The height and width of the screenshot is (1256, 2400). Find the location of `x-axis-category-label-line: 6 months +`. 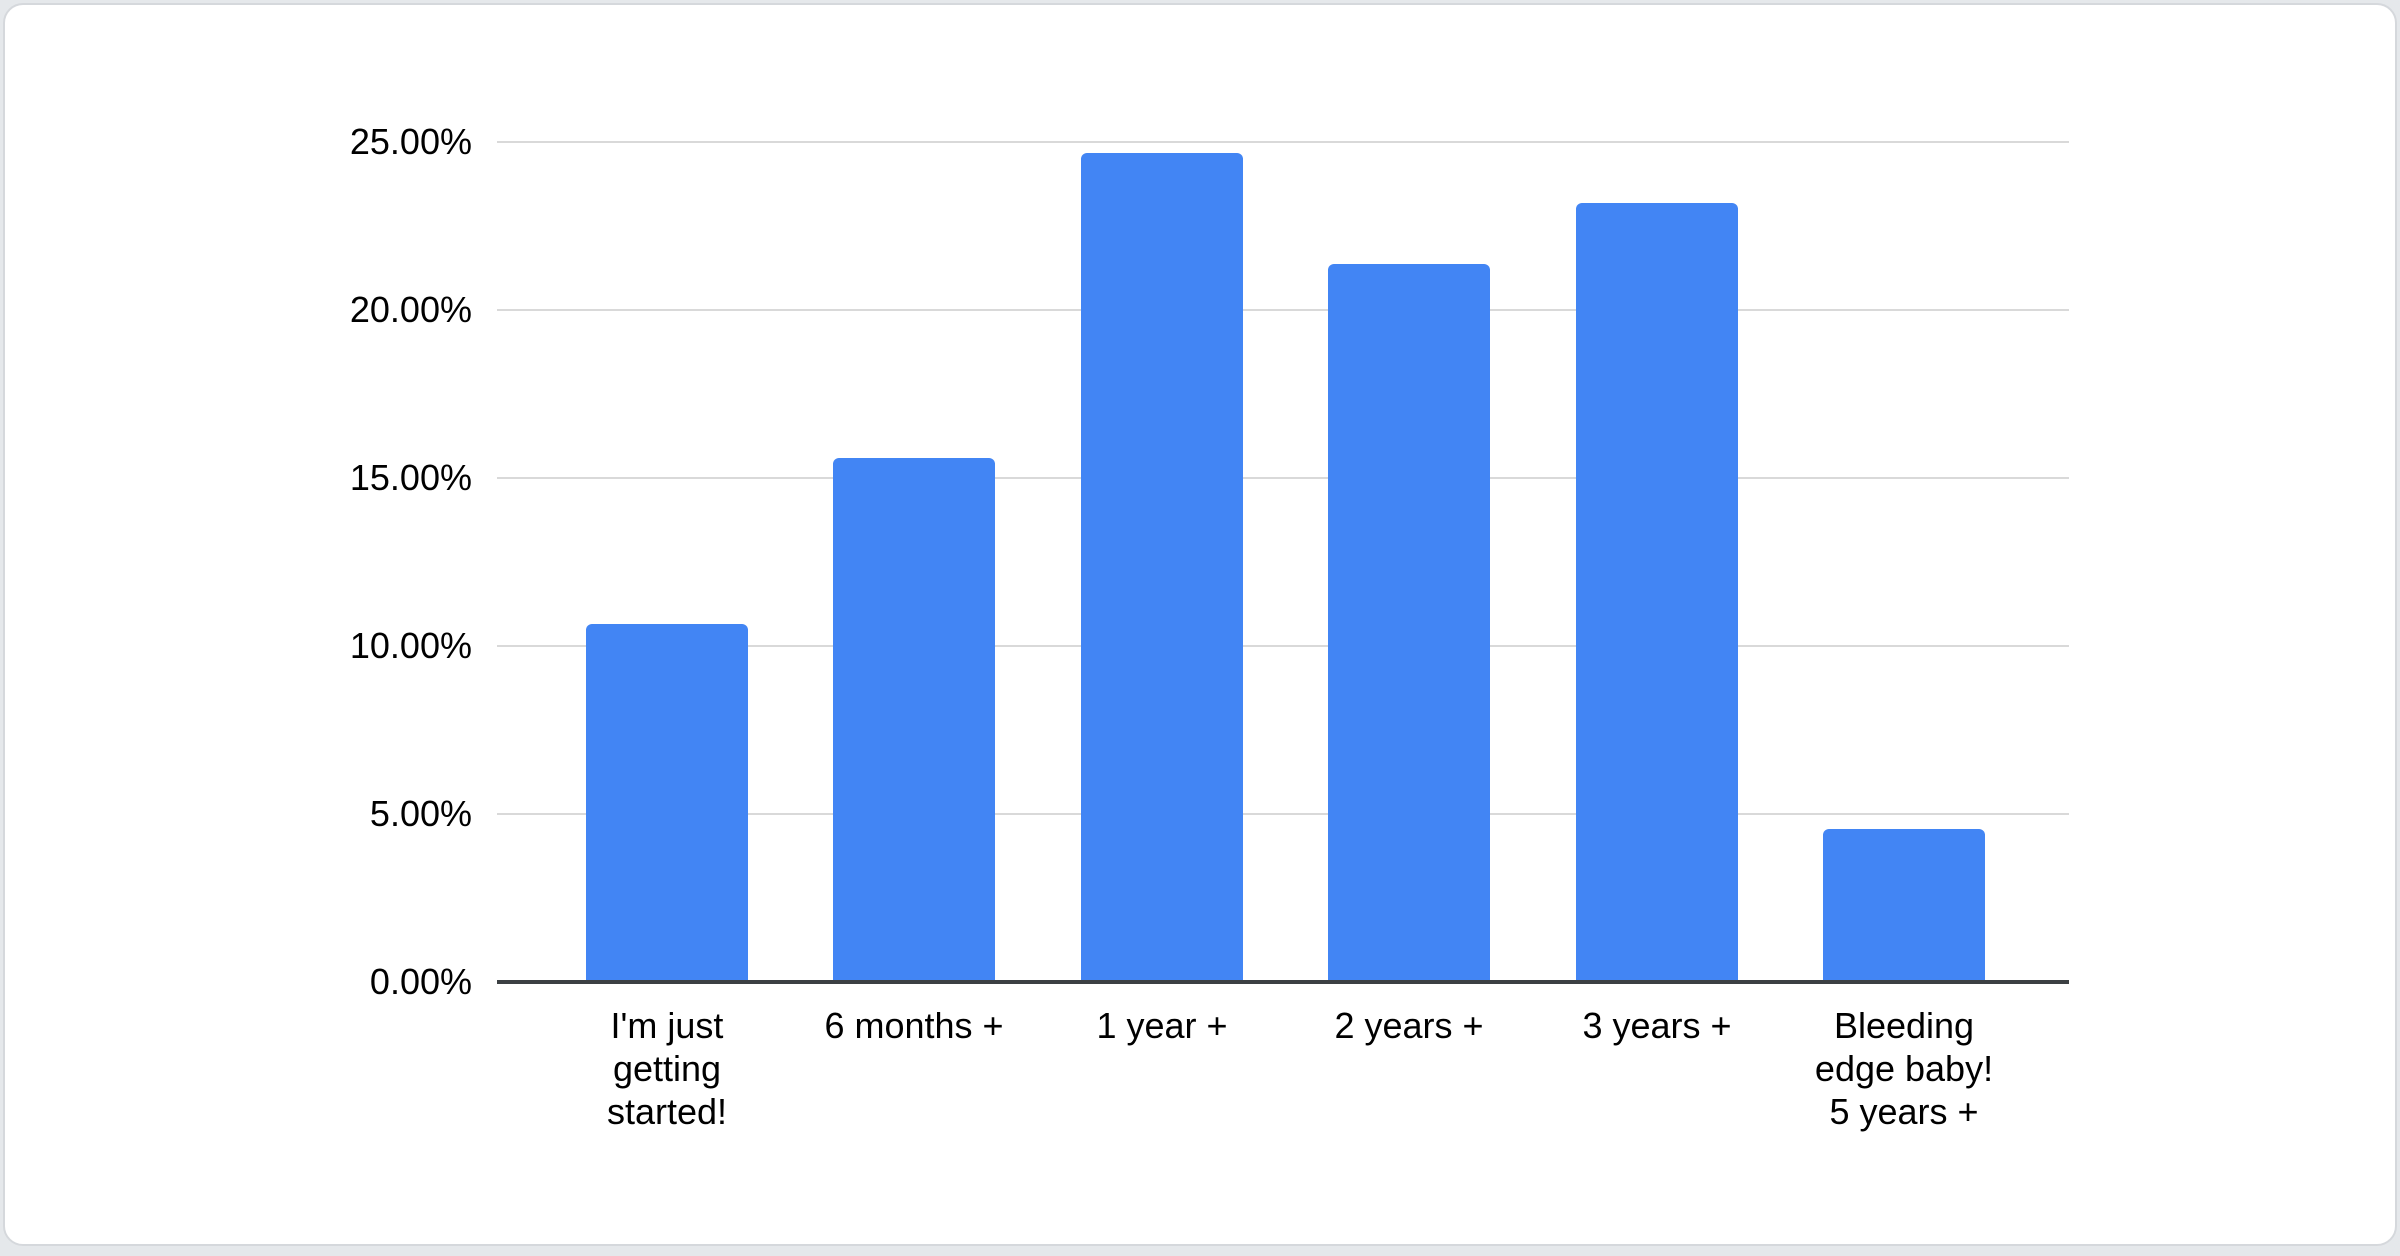

x-axis-category-label-line: 6 months + is located at coordinates (914, 1025).